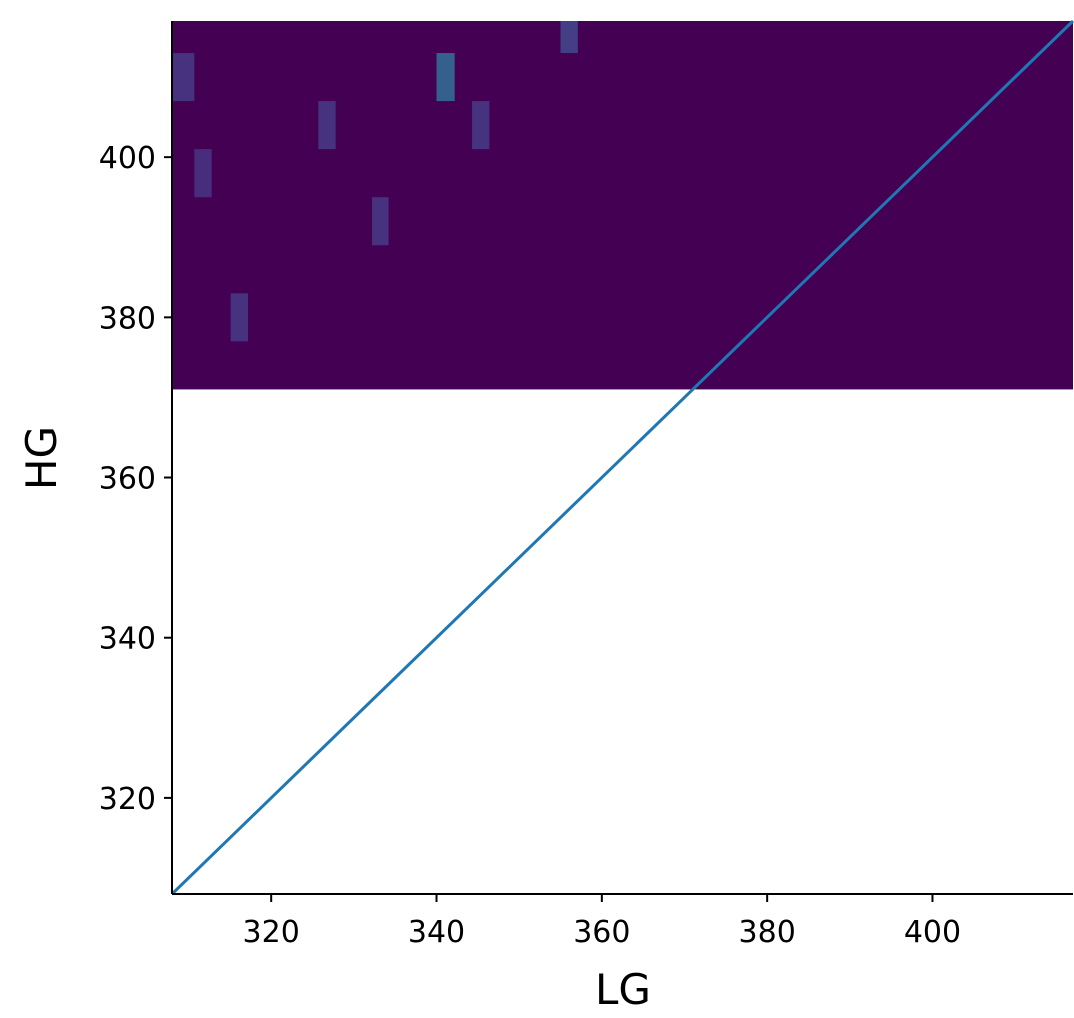  I want to click on x-tick-label: 400, so click(932, 932).